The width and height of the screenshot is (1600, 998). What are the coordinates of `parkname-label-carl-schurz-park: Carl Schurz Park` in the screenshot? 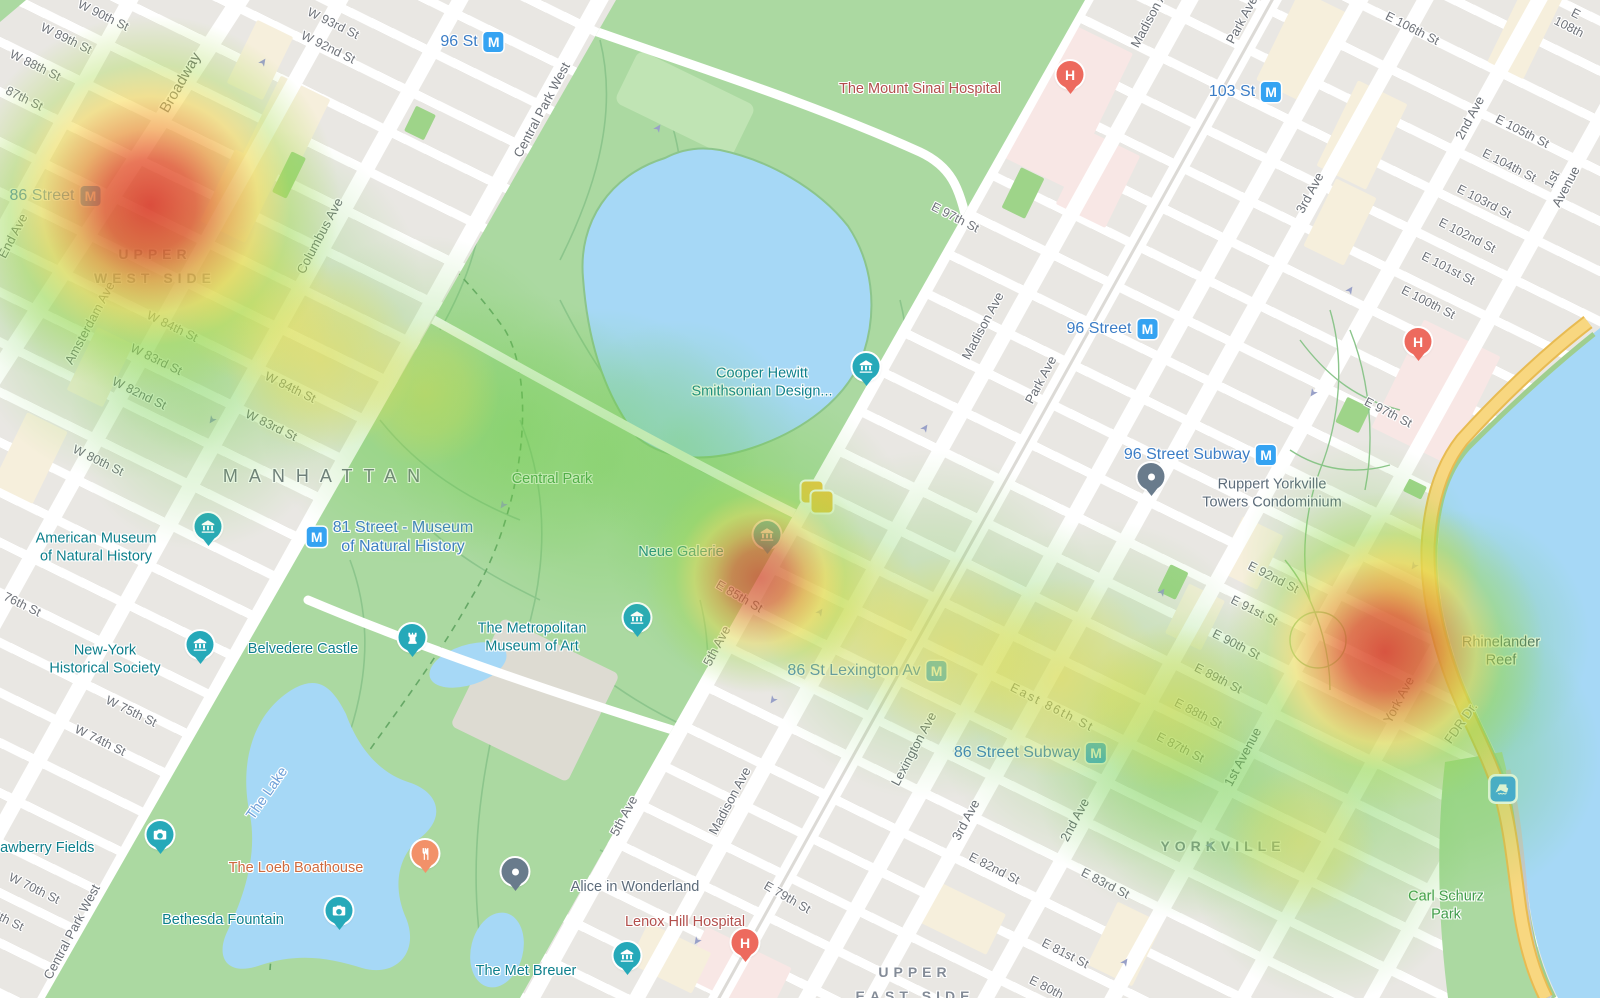 It's located at (1446, 905).